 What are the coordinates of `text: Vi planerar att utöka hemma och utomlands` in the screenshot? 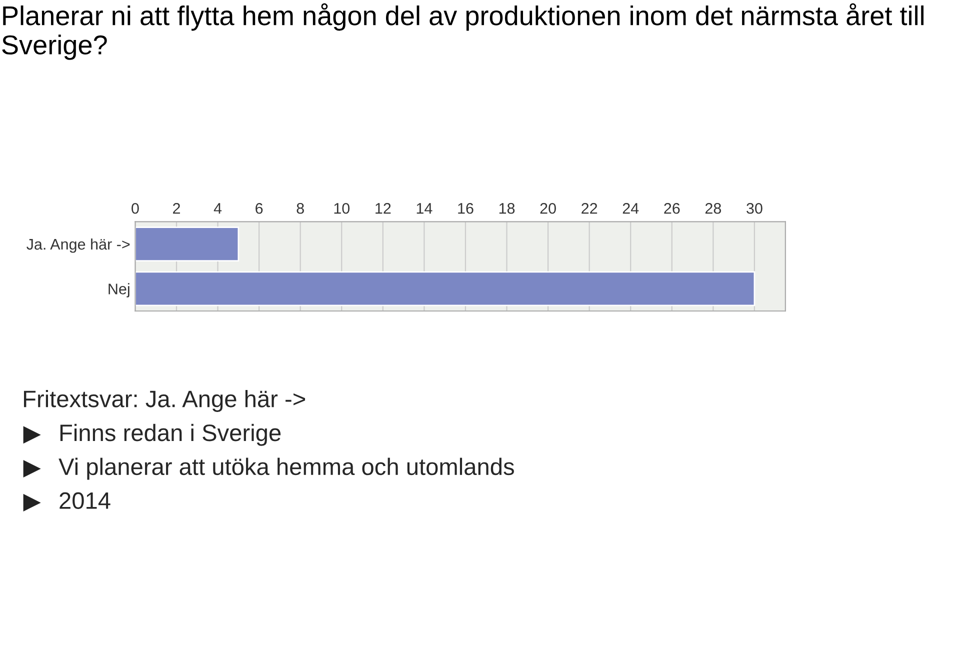 It's located at (286, 469).